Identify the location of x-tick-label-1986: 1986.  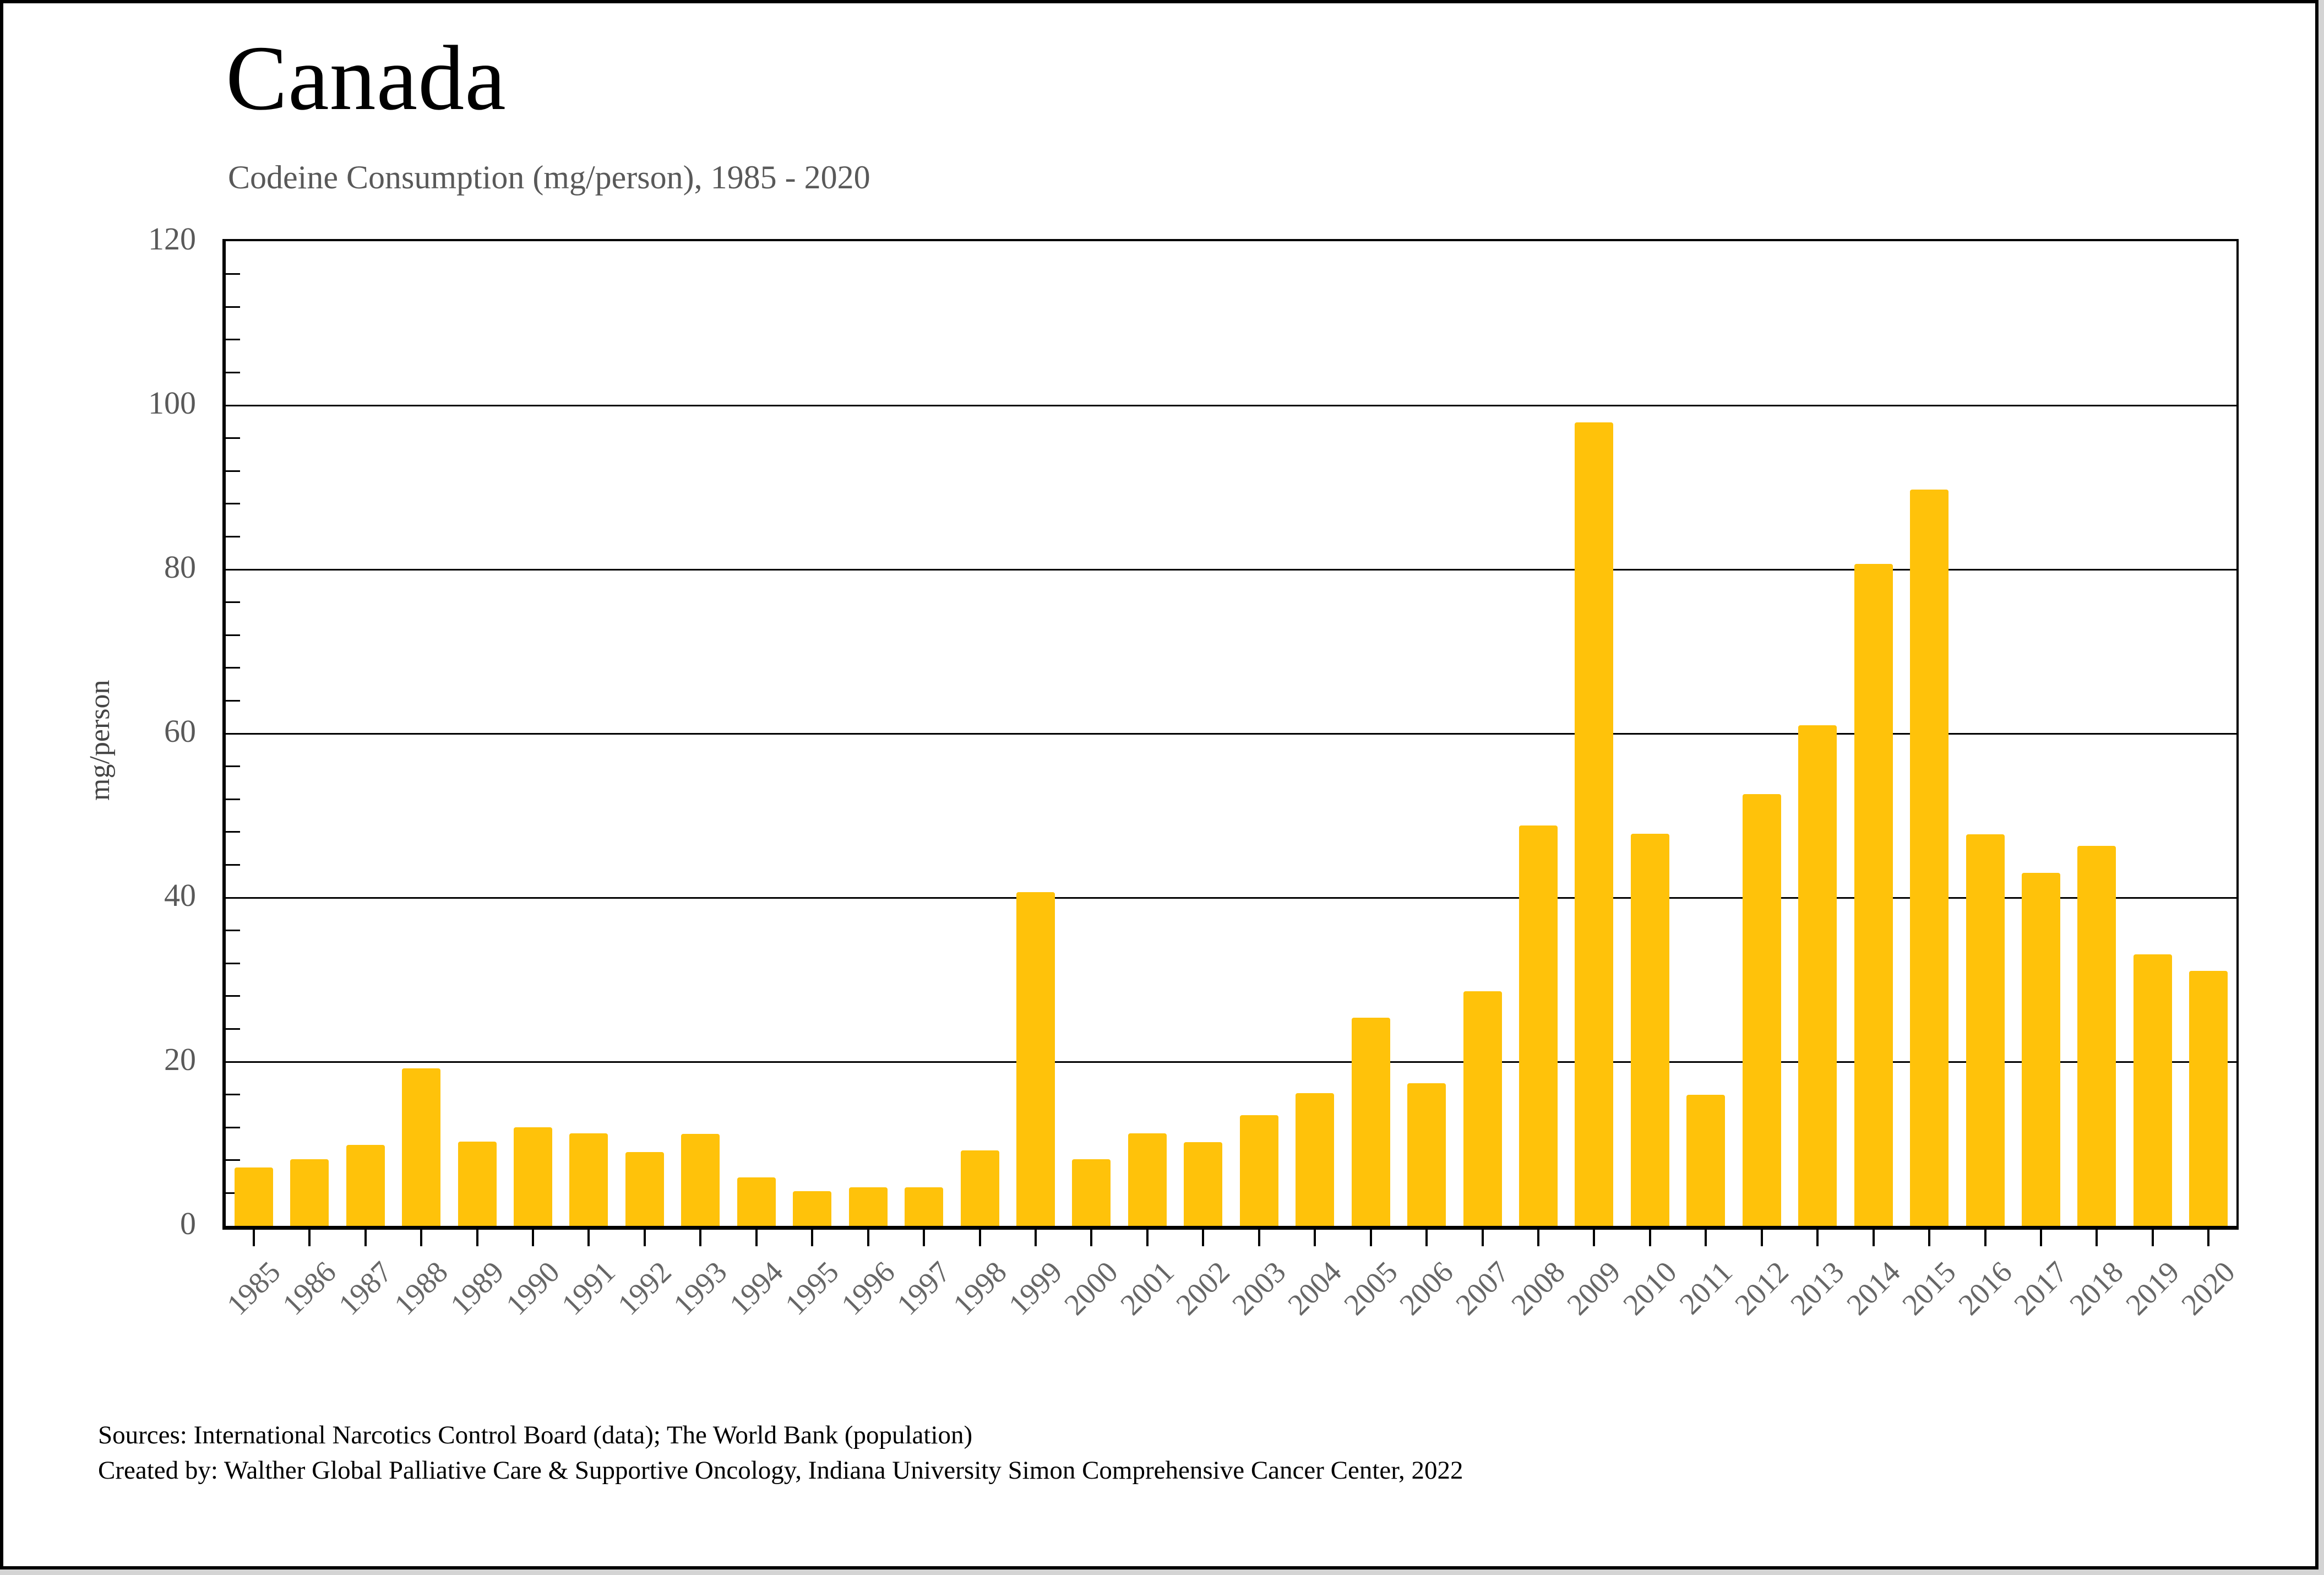
(309, 1288).